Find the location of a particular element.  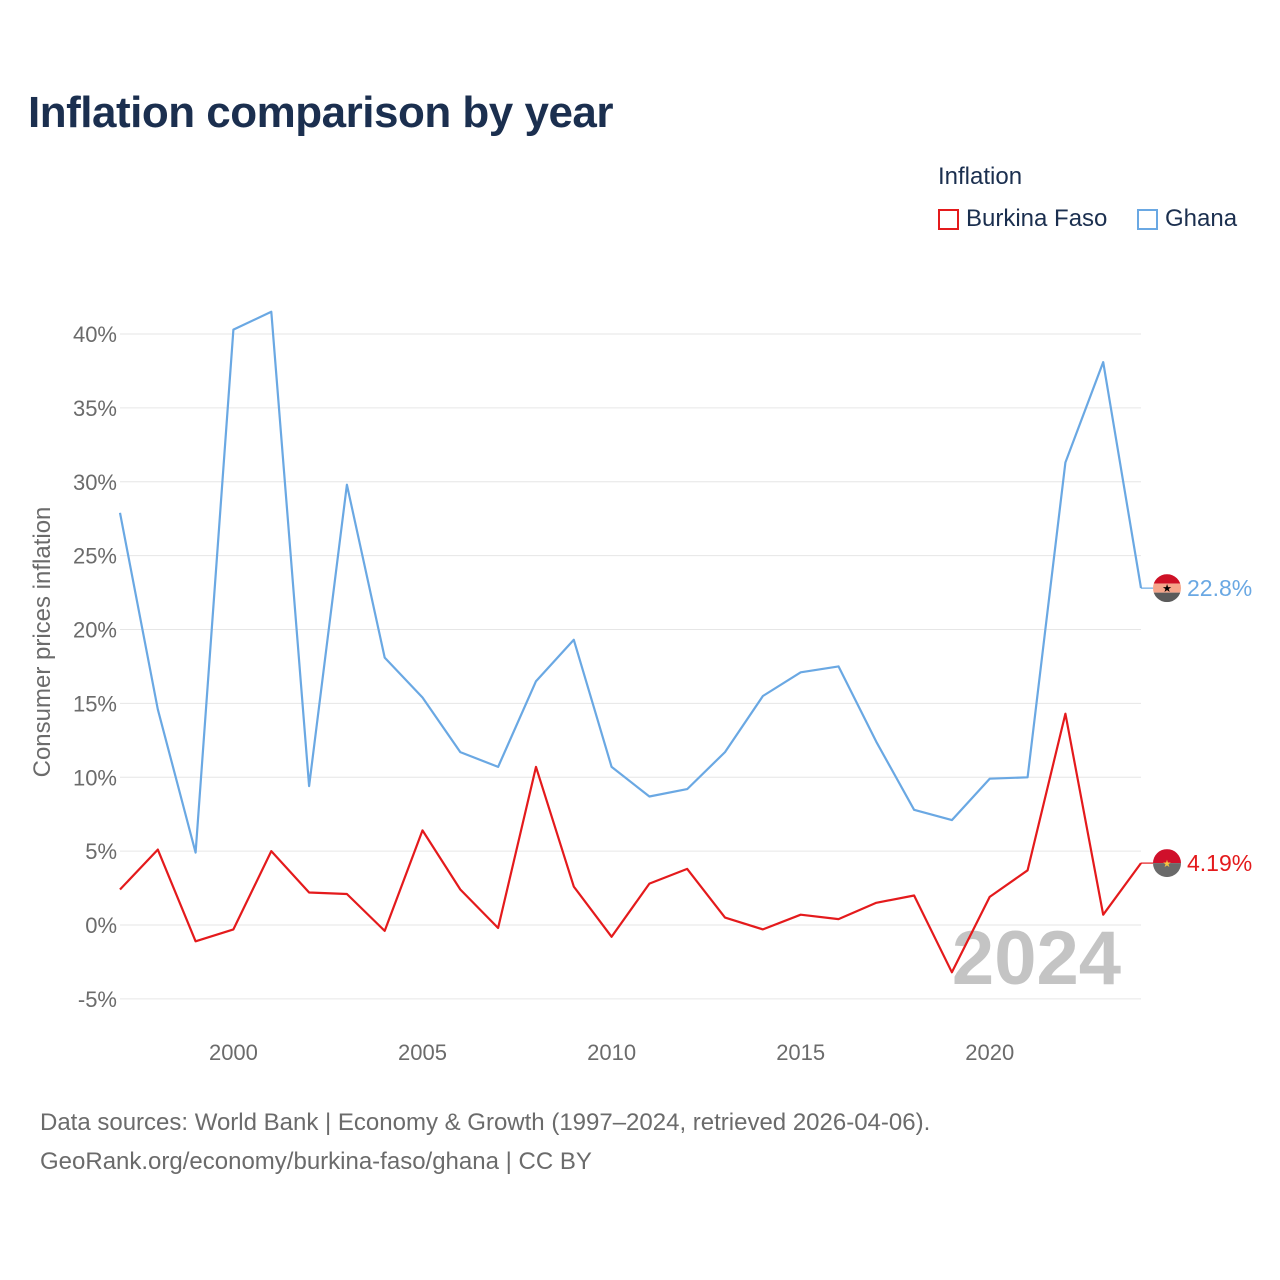

y-tick-label: 30% is located at coordinates (95, 482).